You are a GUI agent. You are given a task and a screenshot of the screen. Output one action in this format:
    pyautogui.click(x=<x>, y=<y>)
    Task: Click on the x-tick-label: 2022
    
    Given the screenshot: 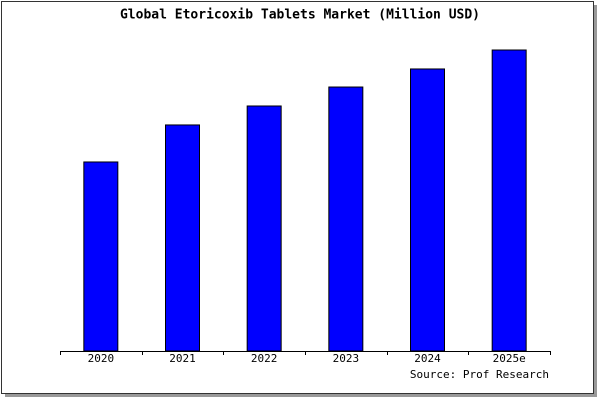 What is the action you would take?
    pyautogui.click(x=264, y=358)
    